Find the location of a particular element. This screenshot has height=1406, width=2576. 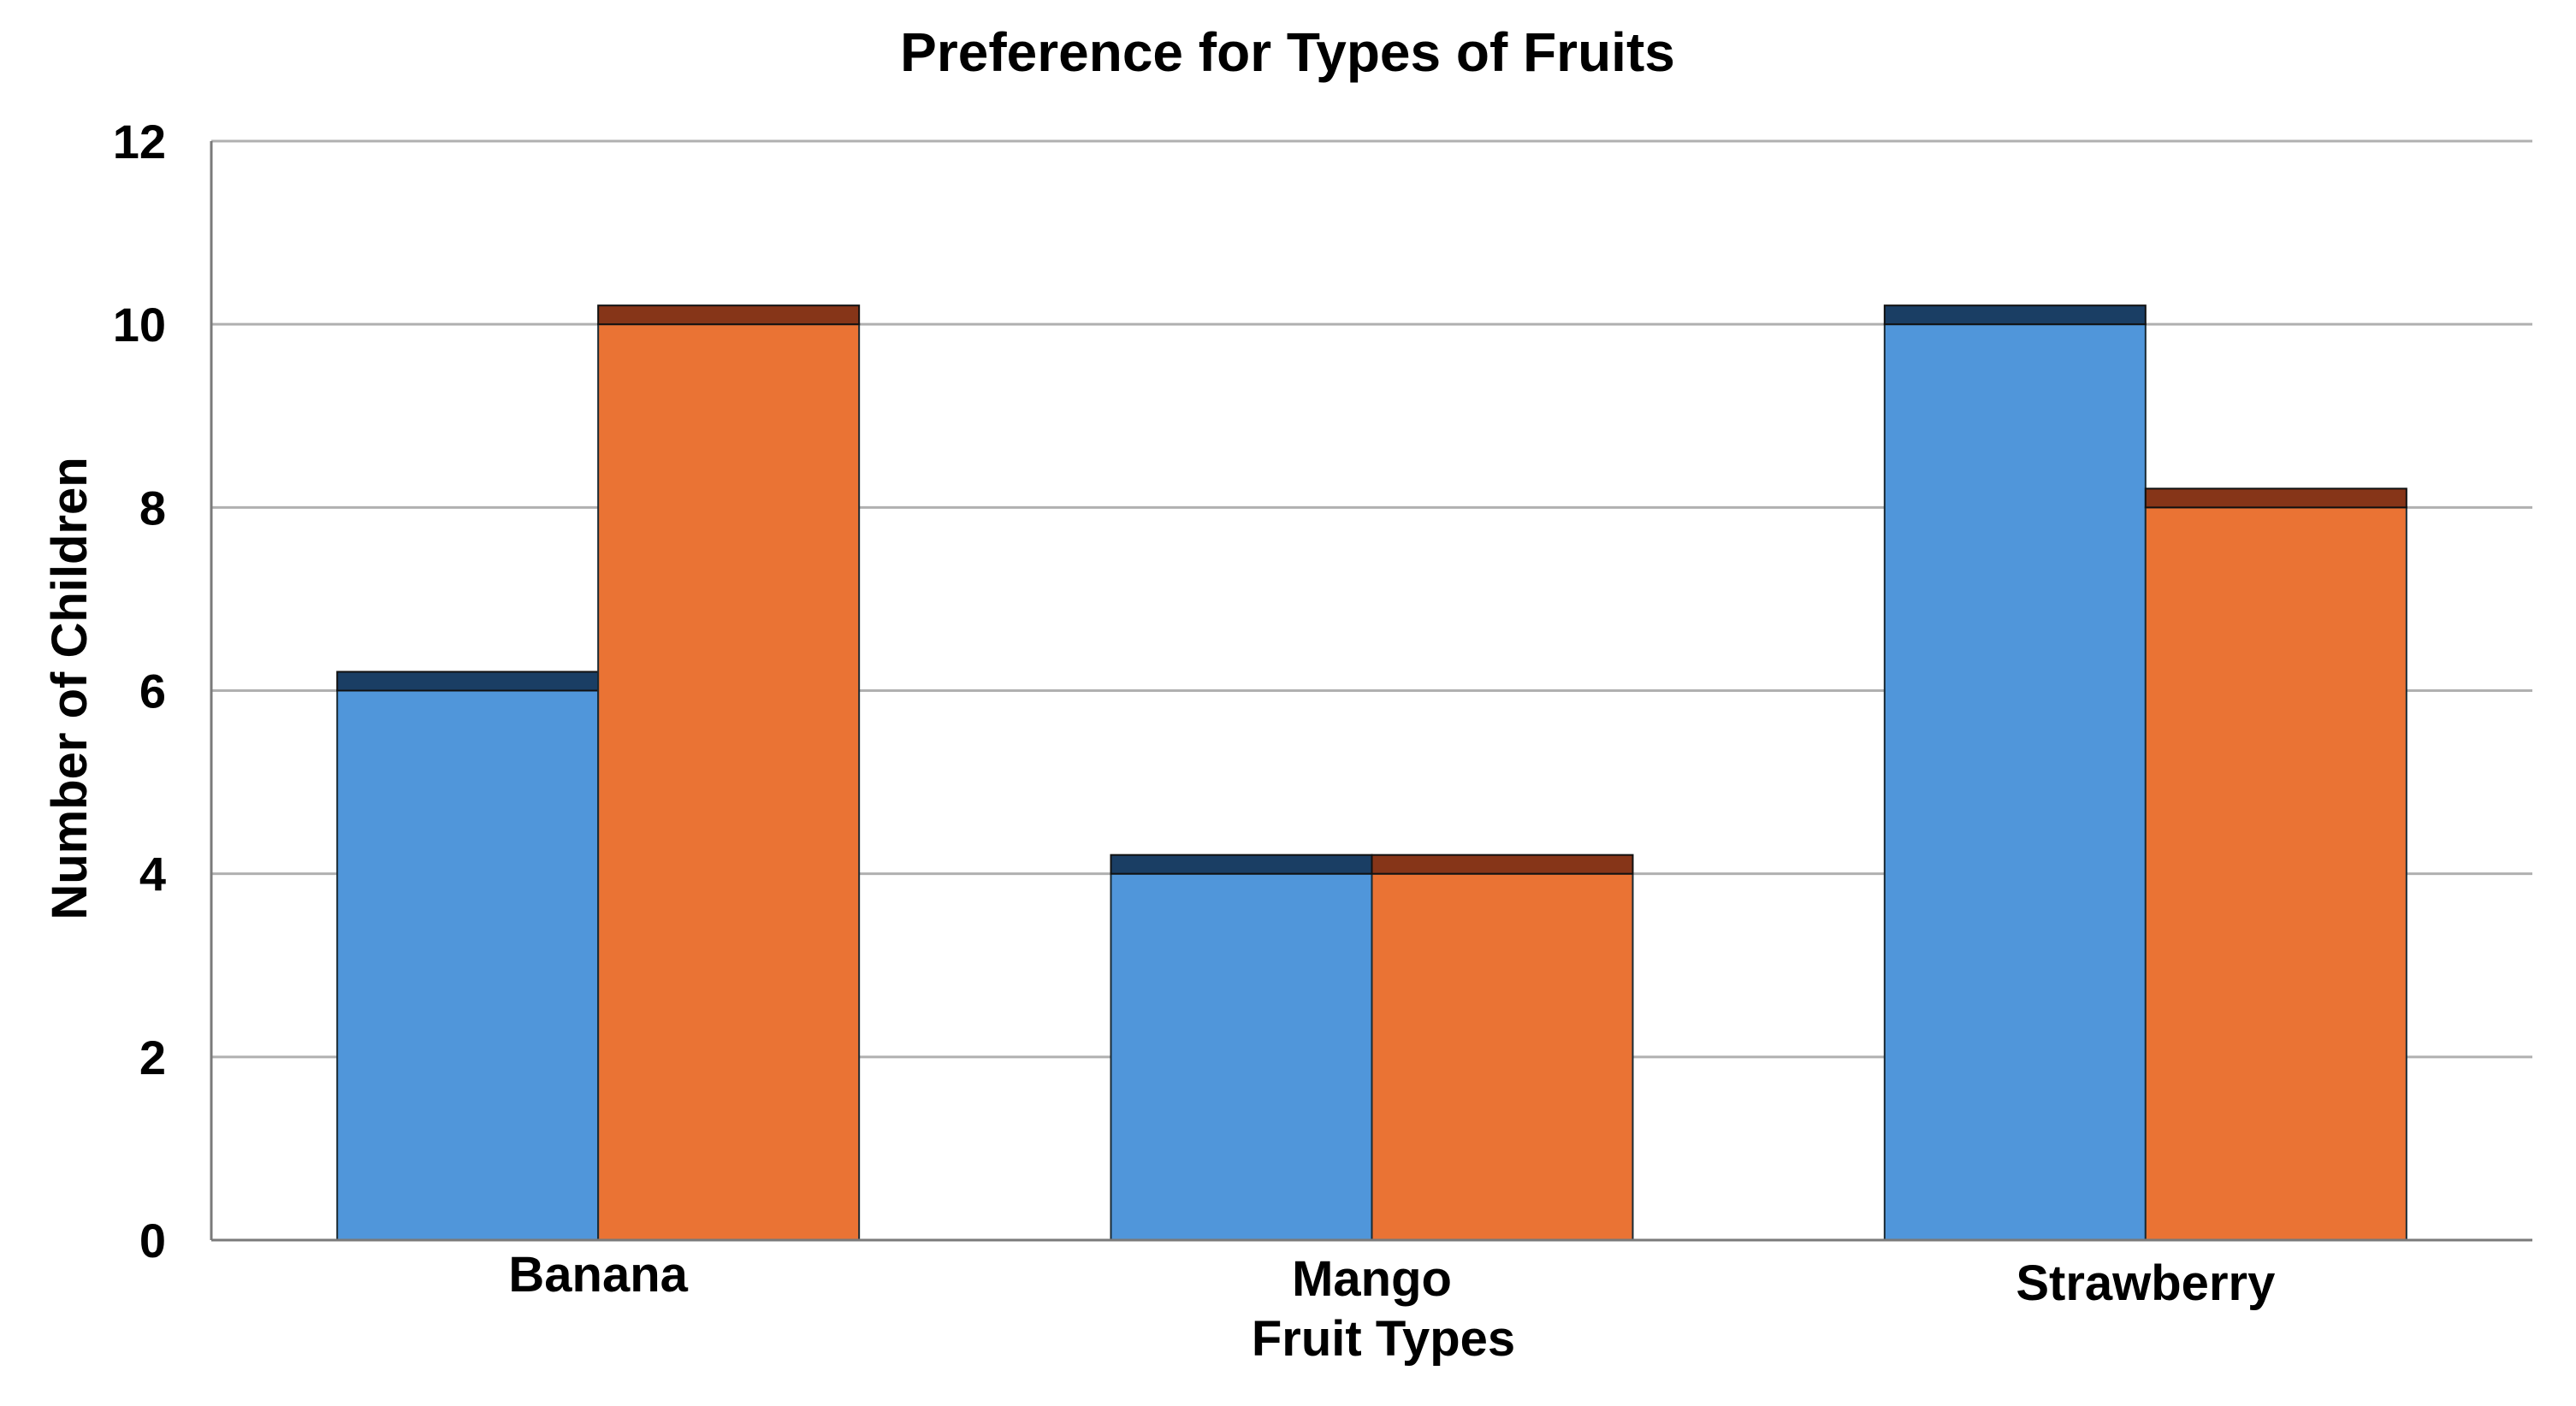

x-tick-label: Mango is located at coordinates (1372, 1279).